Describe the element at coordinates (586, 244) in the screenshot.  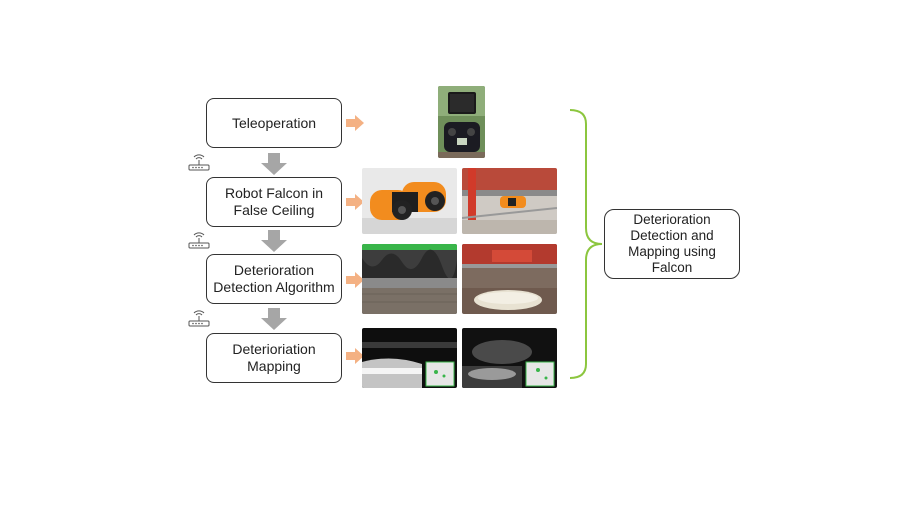
I see `curly-brace` at that location.